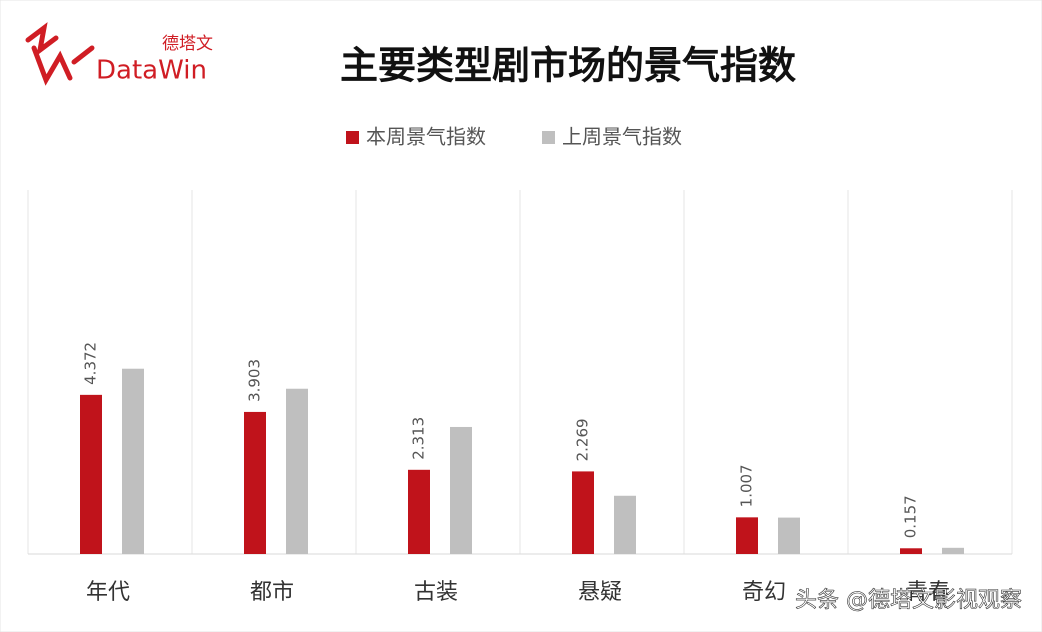 The image size is (1042, 632). I want to click on x-tick-label: 古装, so click(436, 592).